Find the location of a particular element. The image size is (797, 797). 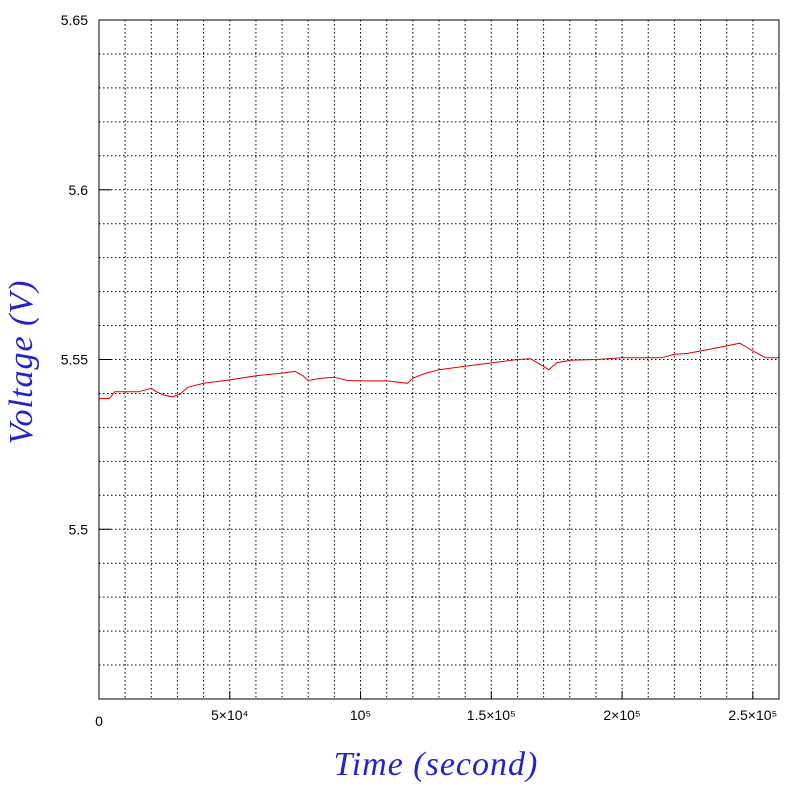

voltage-series-line is located at coordinates (439, 370).